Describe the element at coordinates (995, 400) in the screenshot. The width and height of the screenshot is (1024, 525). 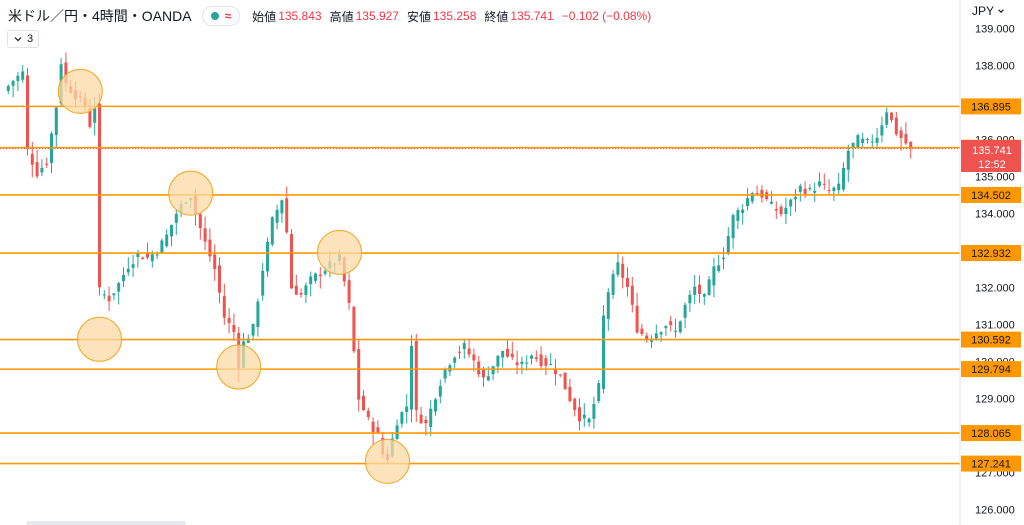
I see `axis-tick-label: 129.000` at that location.